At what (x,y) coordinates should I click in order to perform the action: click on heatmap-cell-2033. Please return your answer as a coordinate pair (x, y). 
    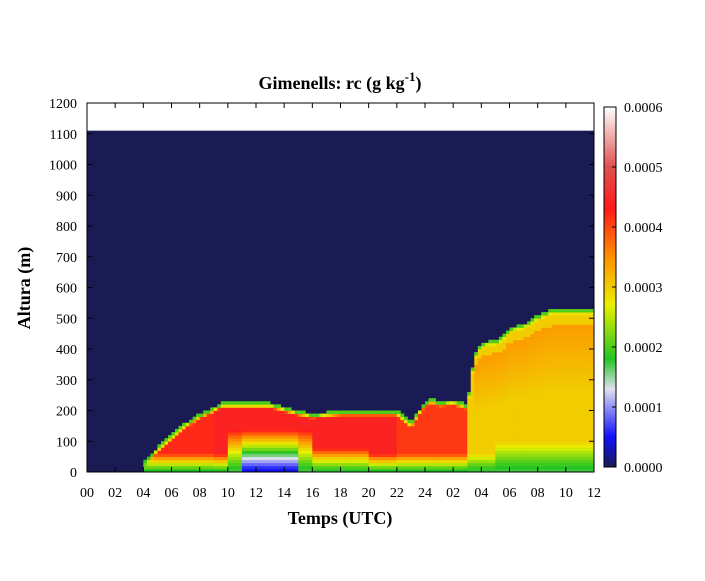
    Looking at the image, I should click on (490, 409).